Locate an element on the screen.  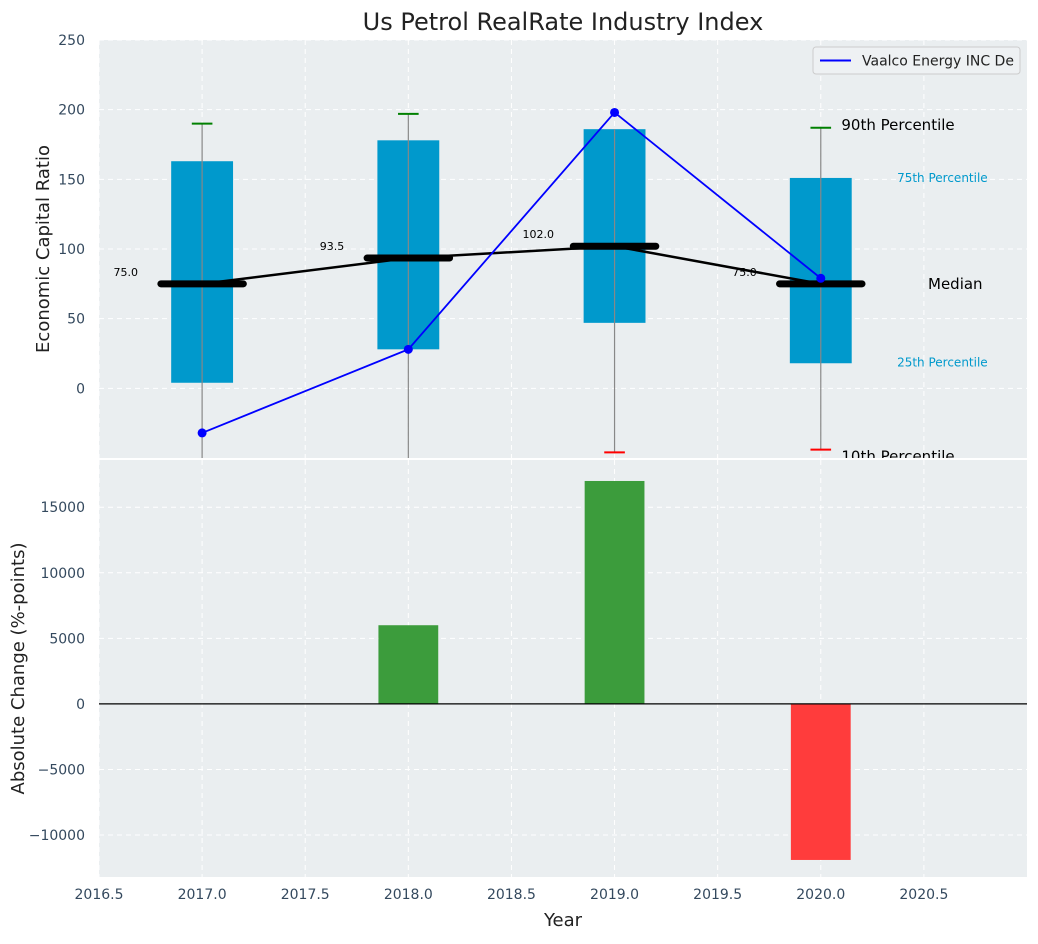
bottom-panel-y-axis-label: Absolute Change (%-points) is located at coordinates (18, 669).